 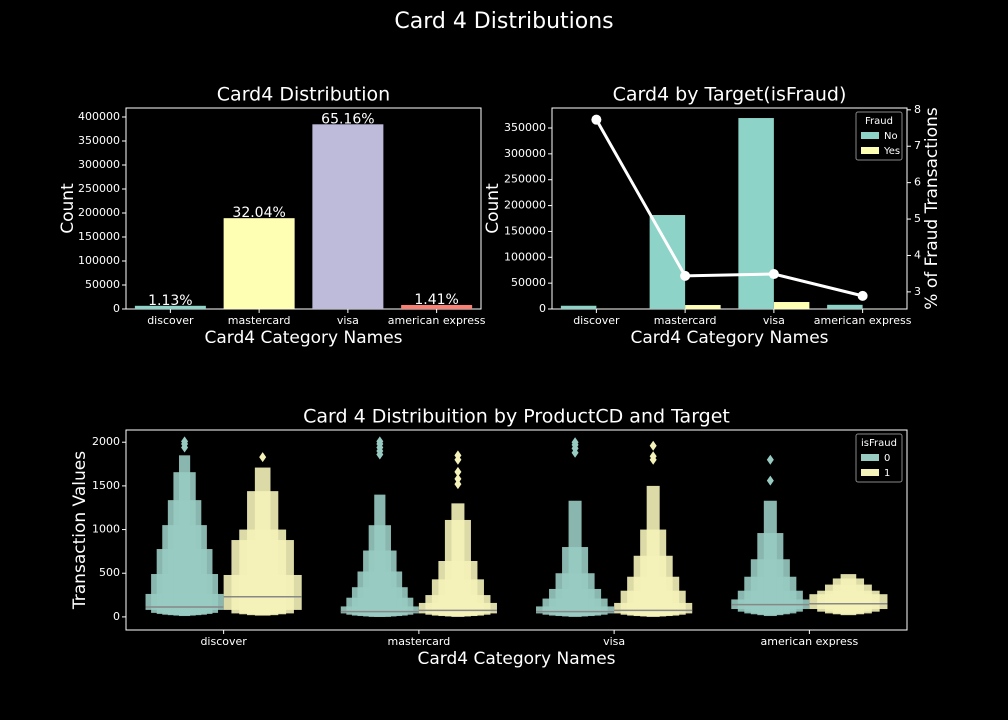 What do you see at coordinates (917, 254) in the screenshot?
I see `y2-tick-label: 4` at bounding box center [917, 254].